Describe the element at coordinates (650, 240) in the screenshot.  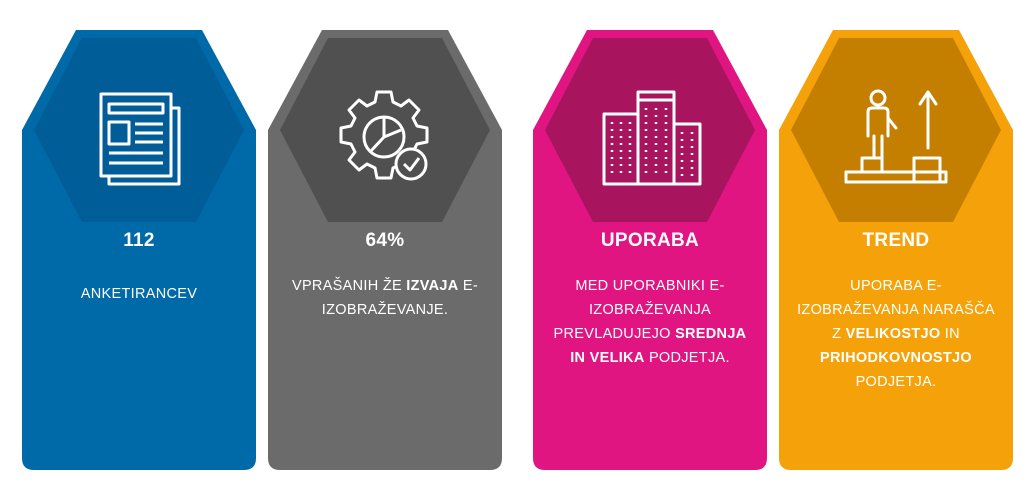
I see `card-title: UPORABA` at that location.